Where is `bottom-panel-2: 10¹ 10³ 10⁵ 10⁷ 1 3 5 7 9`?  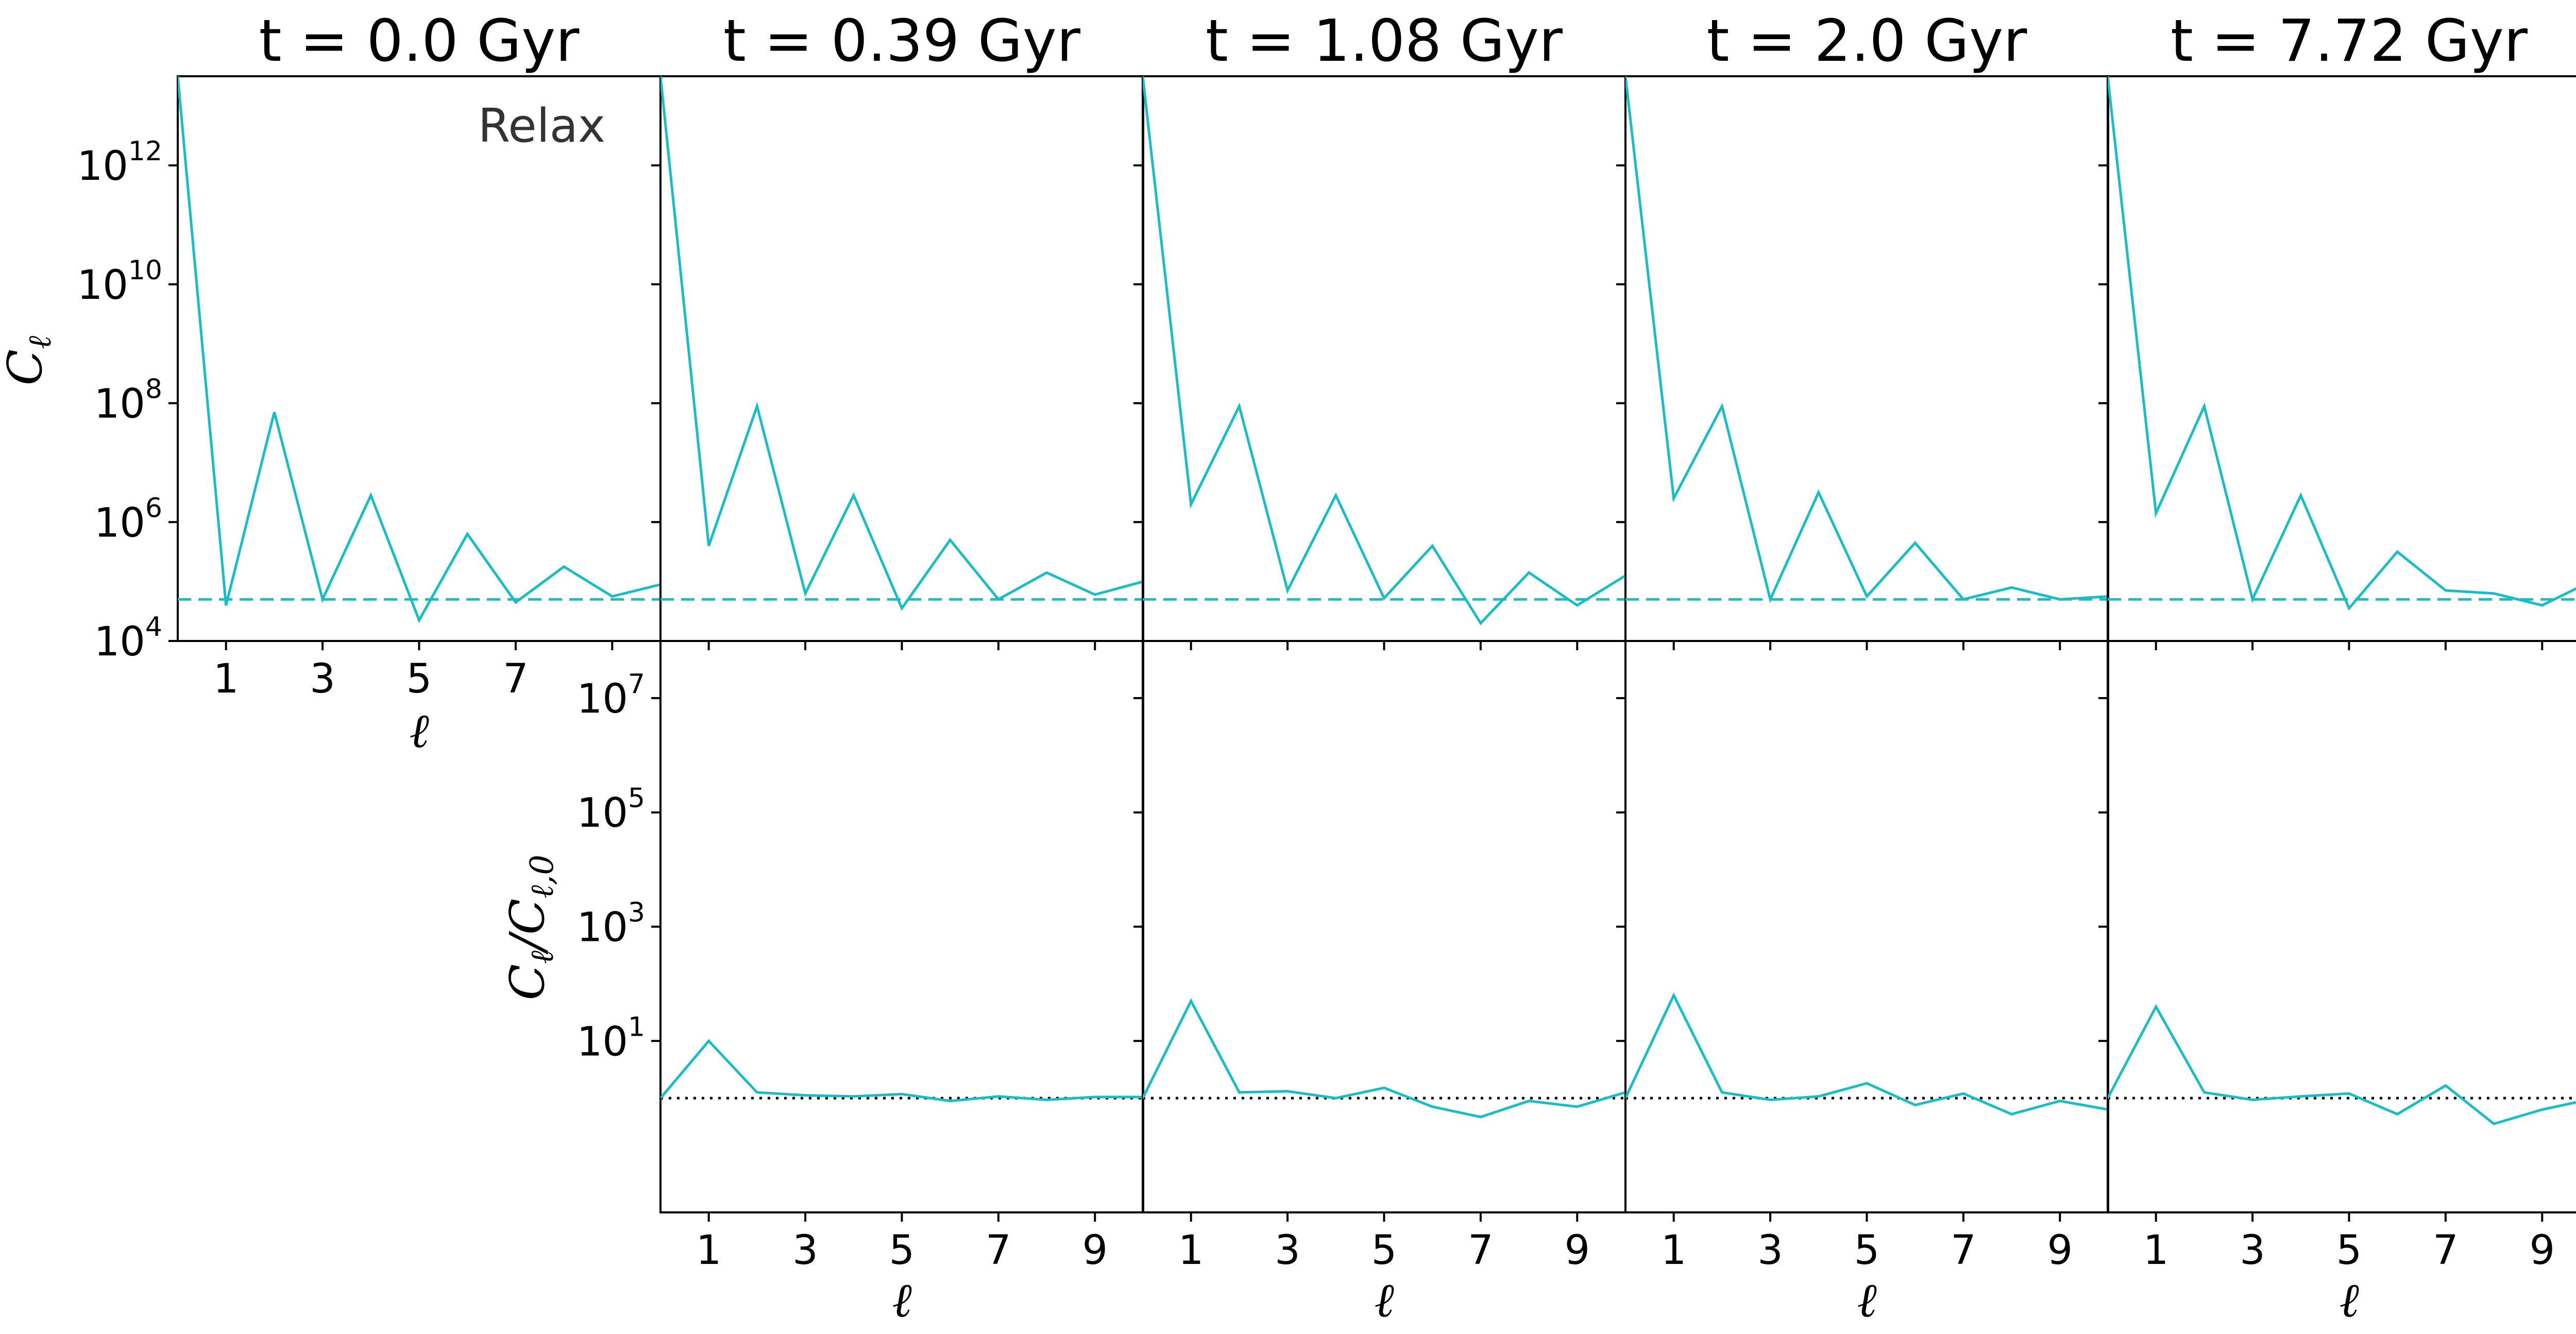
bottom-panel-2: 10¹ 10³ 10⁵ 10⁷ 1 3 5 7 9 is located at coordinates (860, 957).